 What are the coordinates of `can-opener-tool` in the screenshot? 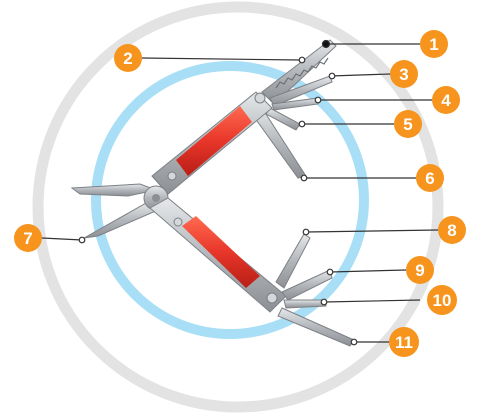 It's located at (307, 285).